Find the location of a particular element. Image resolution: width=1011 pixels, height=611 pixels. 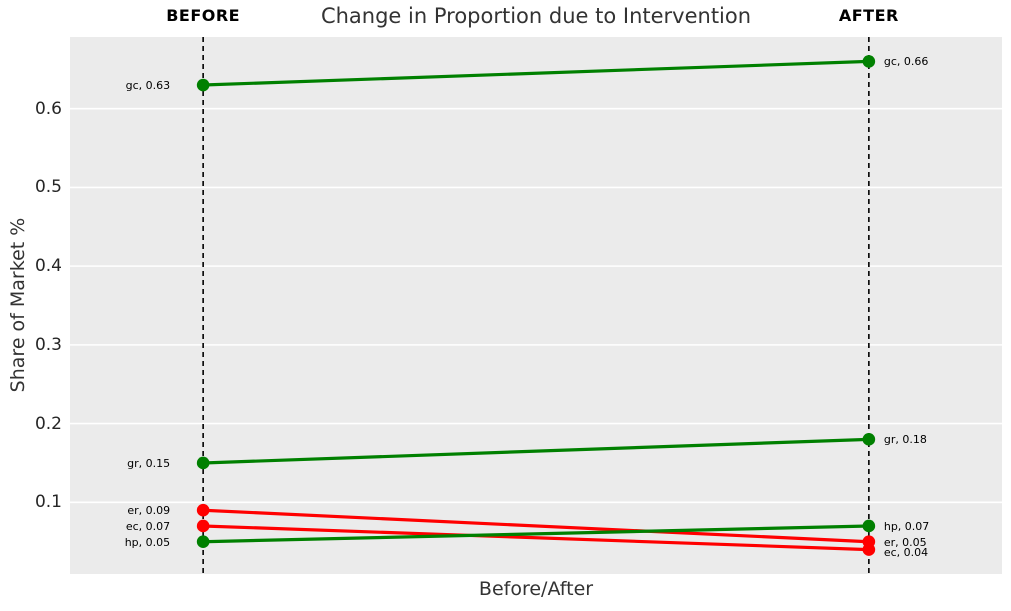

y-axis-label: Share of Market % is located at coordinates (18, 305).